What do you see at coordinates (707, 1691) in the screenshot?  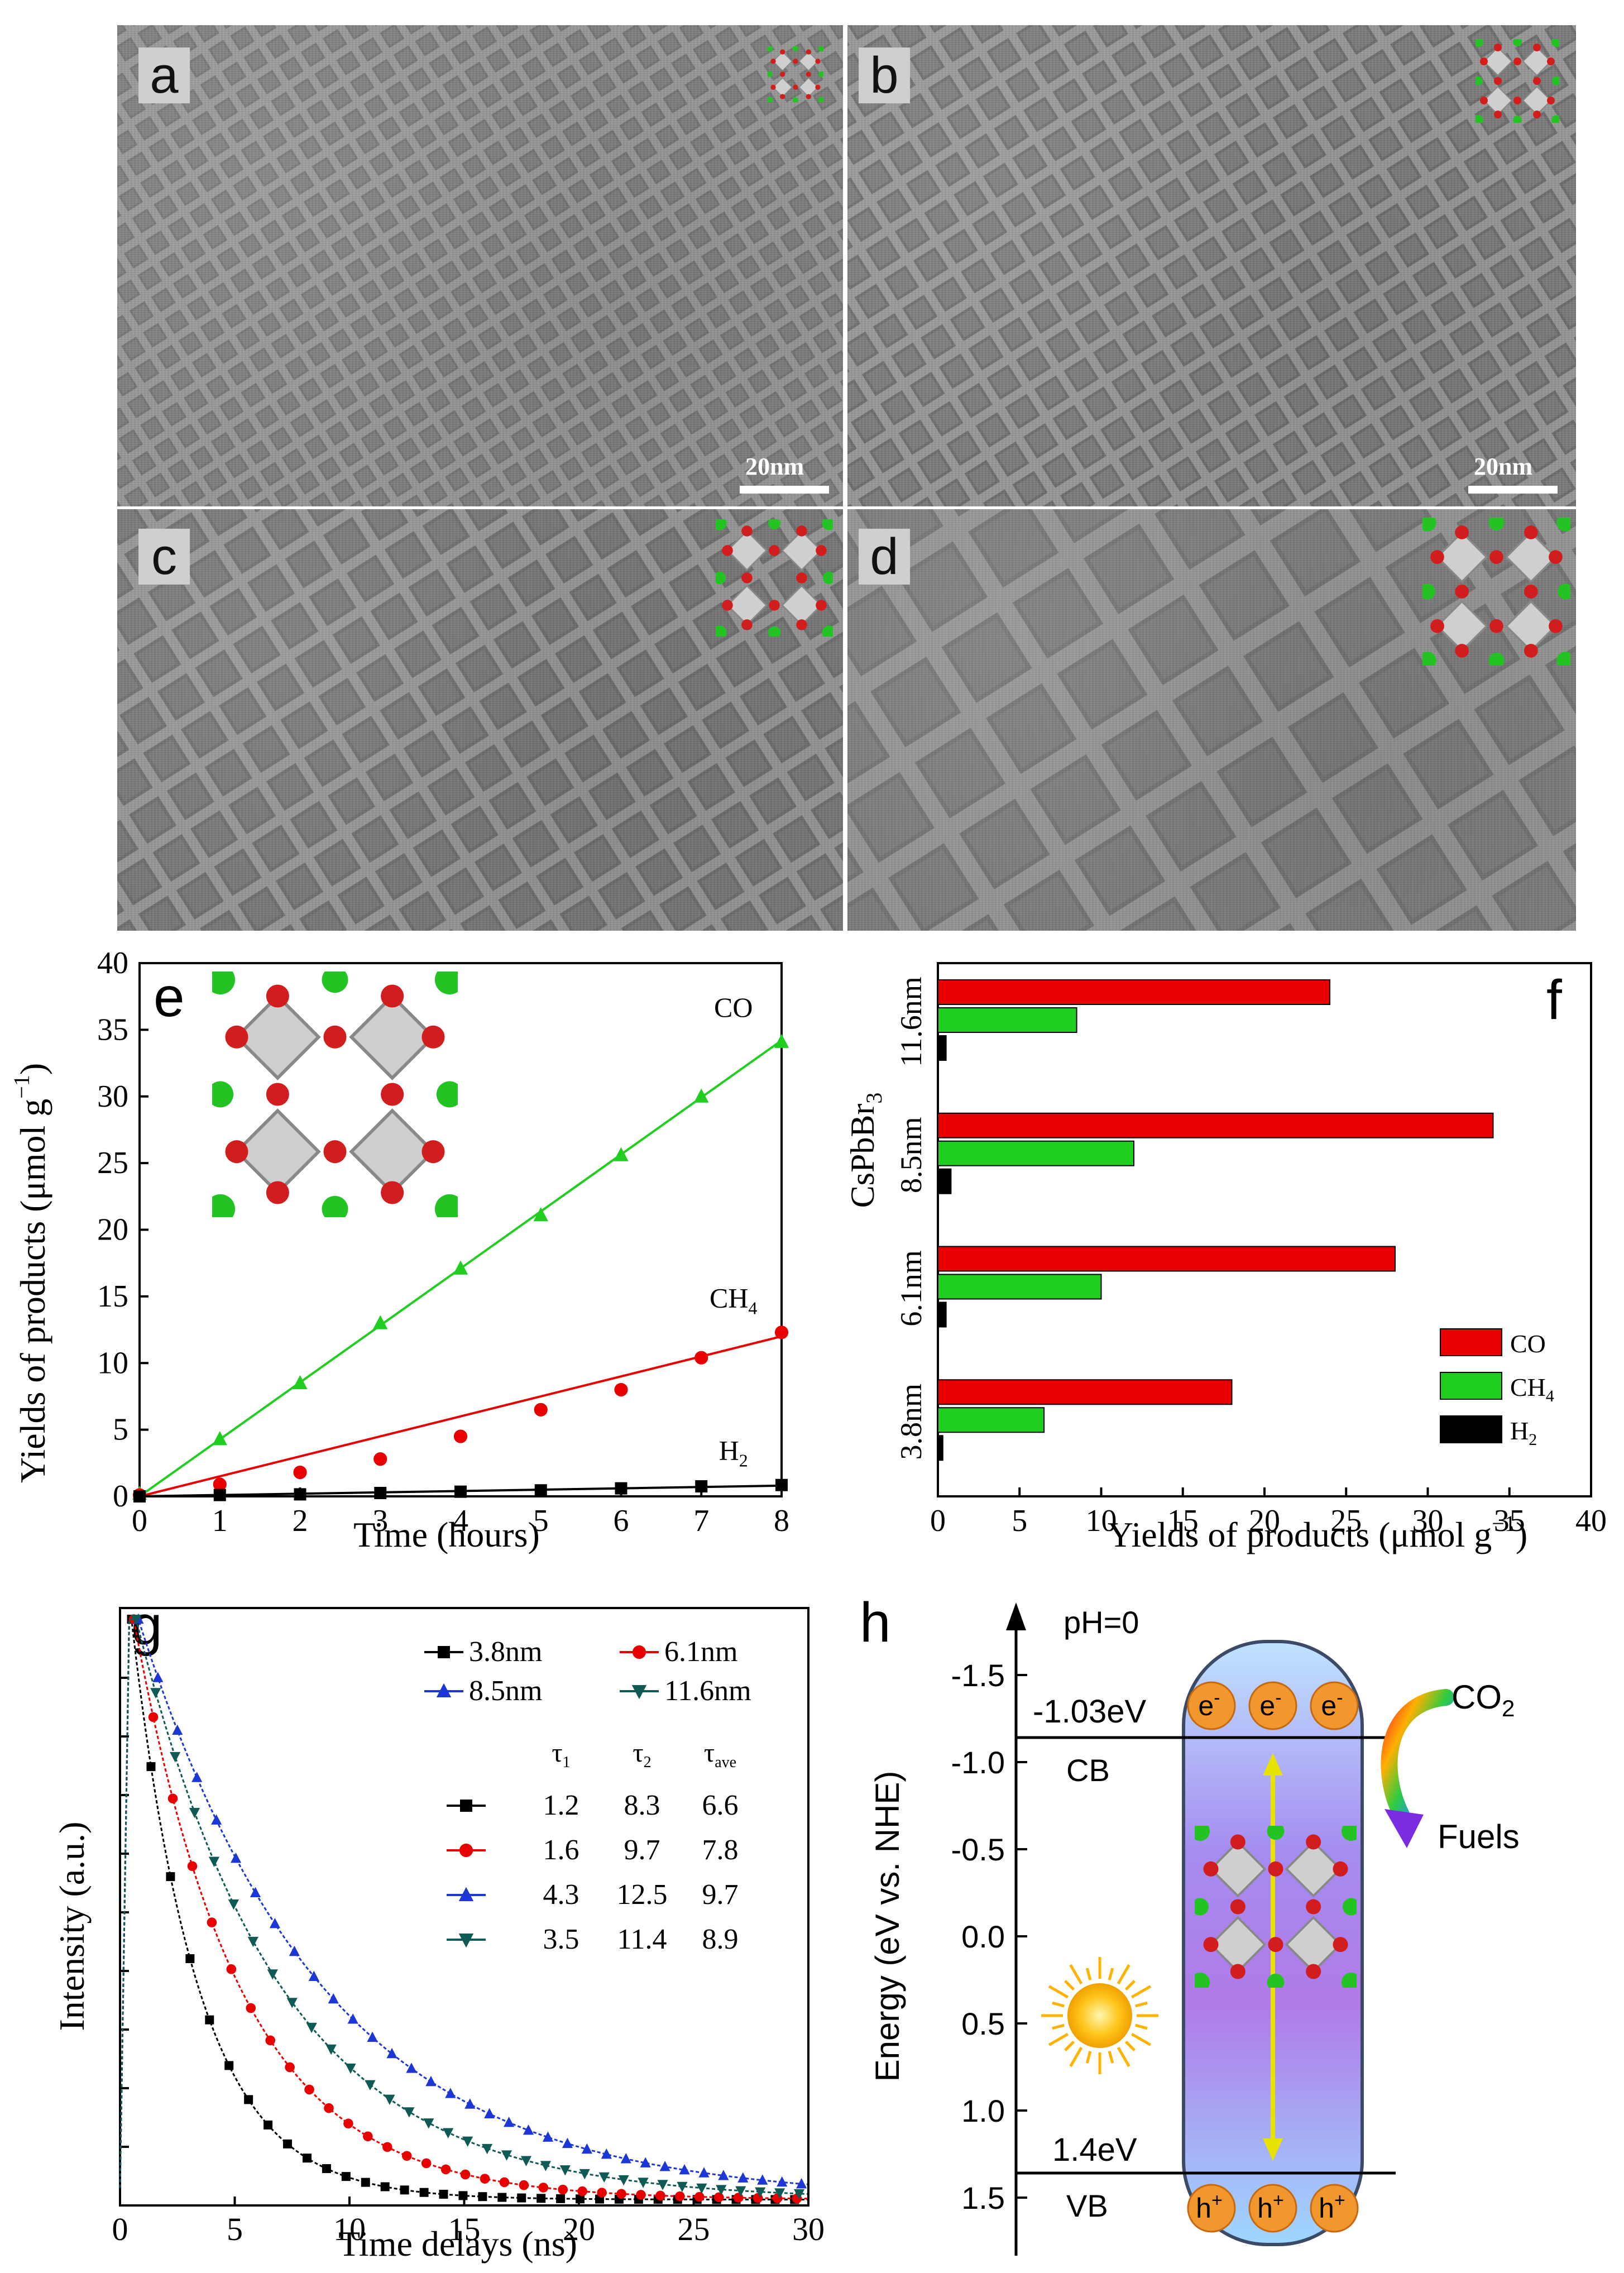 I see `g-legend-label: 11.6nm` at bounding box center [707, 1691].